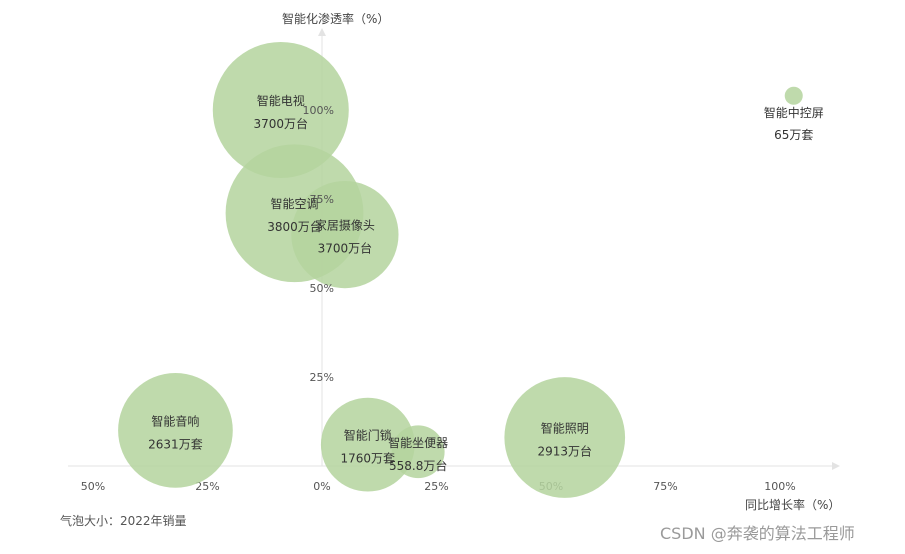 This screenshot has width=905, height=554. What do you see at coordinates (368, 459) in the screenshot?
I see `bubble-size-value: 1760万套` at bounding box center [368, 459].